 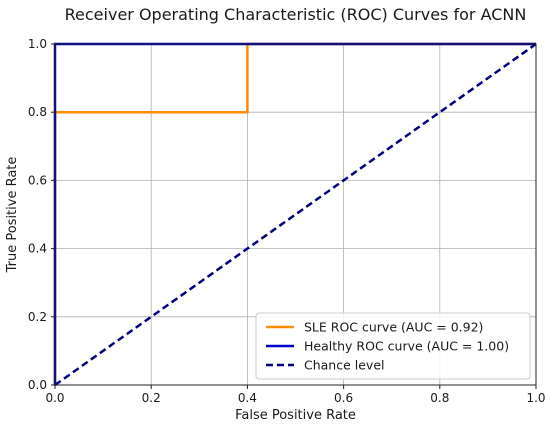 What do you see at coordinates (247, 398) in the screenshot?
I see `x-tick-label: 0.4` at bounding box center [247, 398].